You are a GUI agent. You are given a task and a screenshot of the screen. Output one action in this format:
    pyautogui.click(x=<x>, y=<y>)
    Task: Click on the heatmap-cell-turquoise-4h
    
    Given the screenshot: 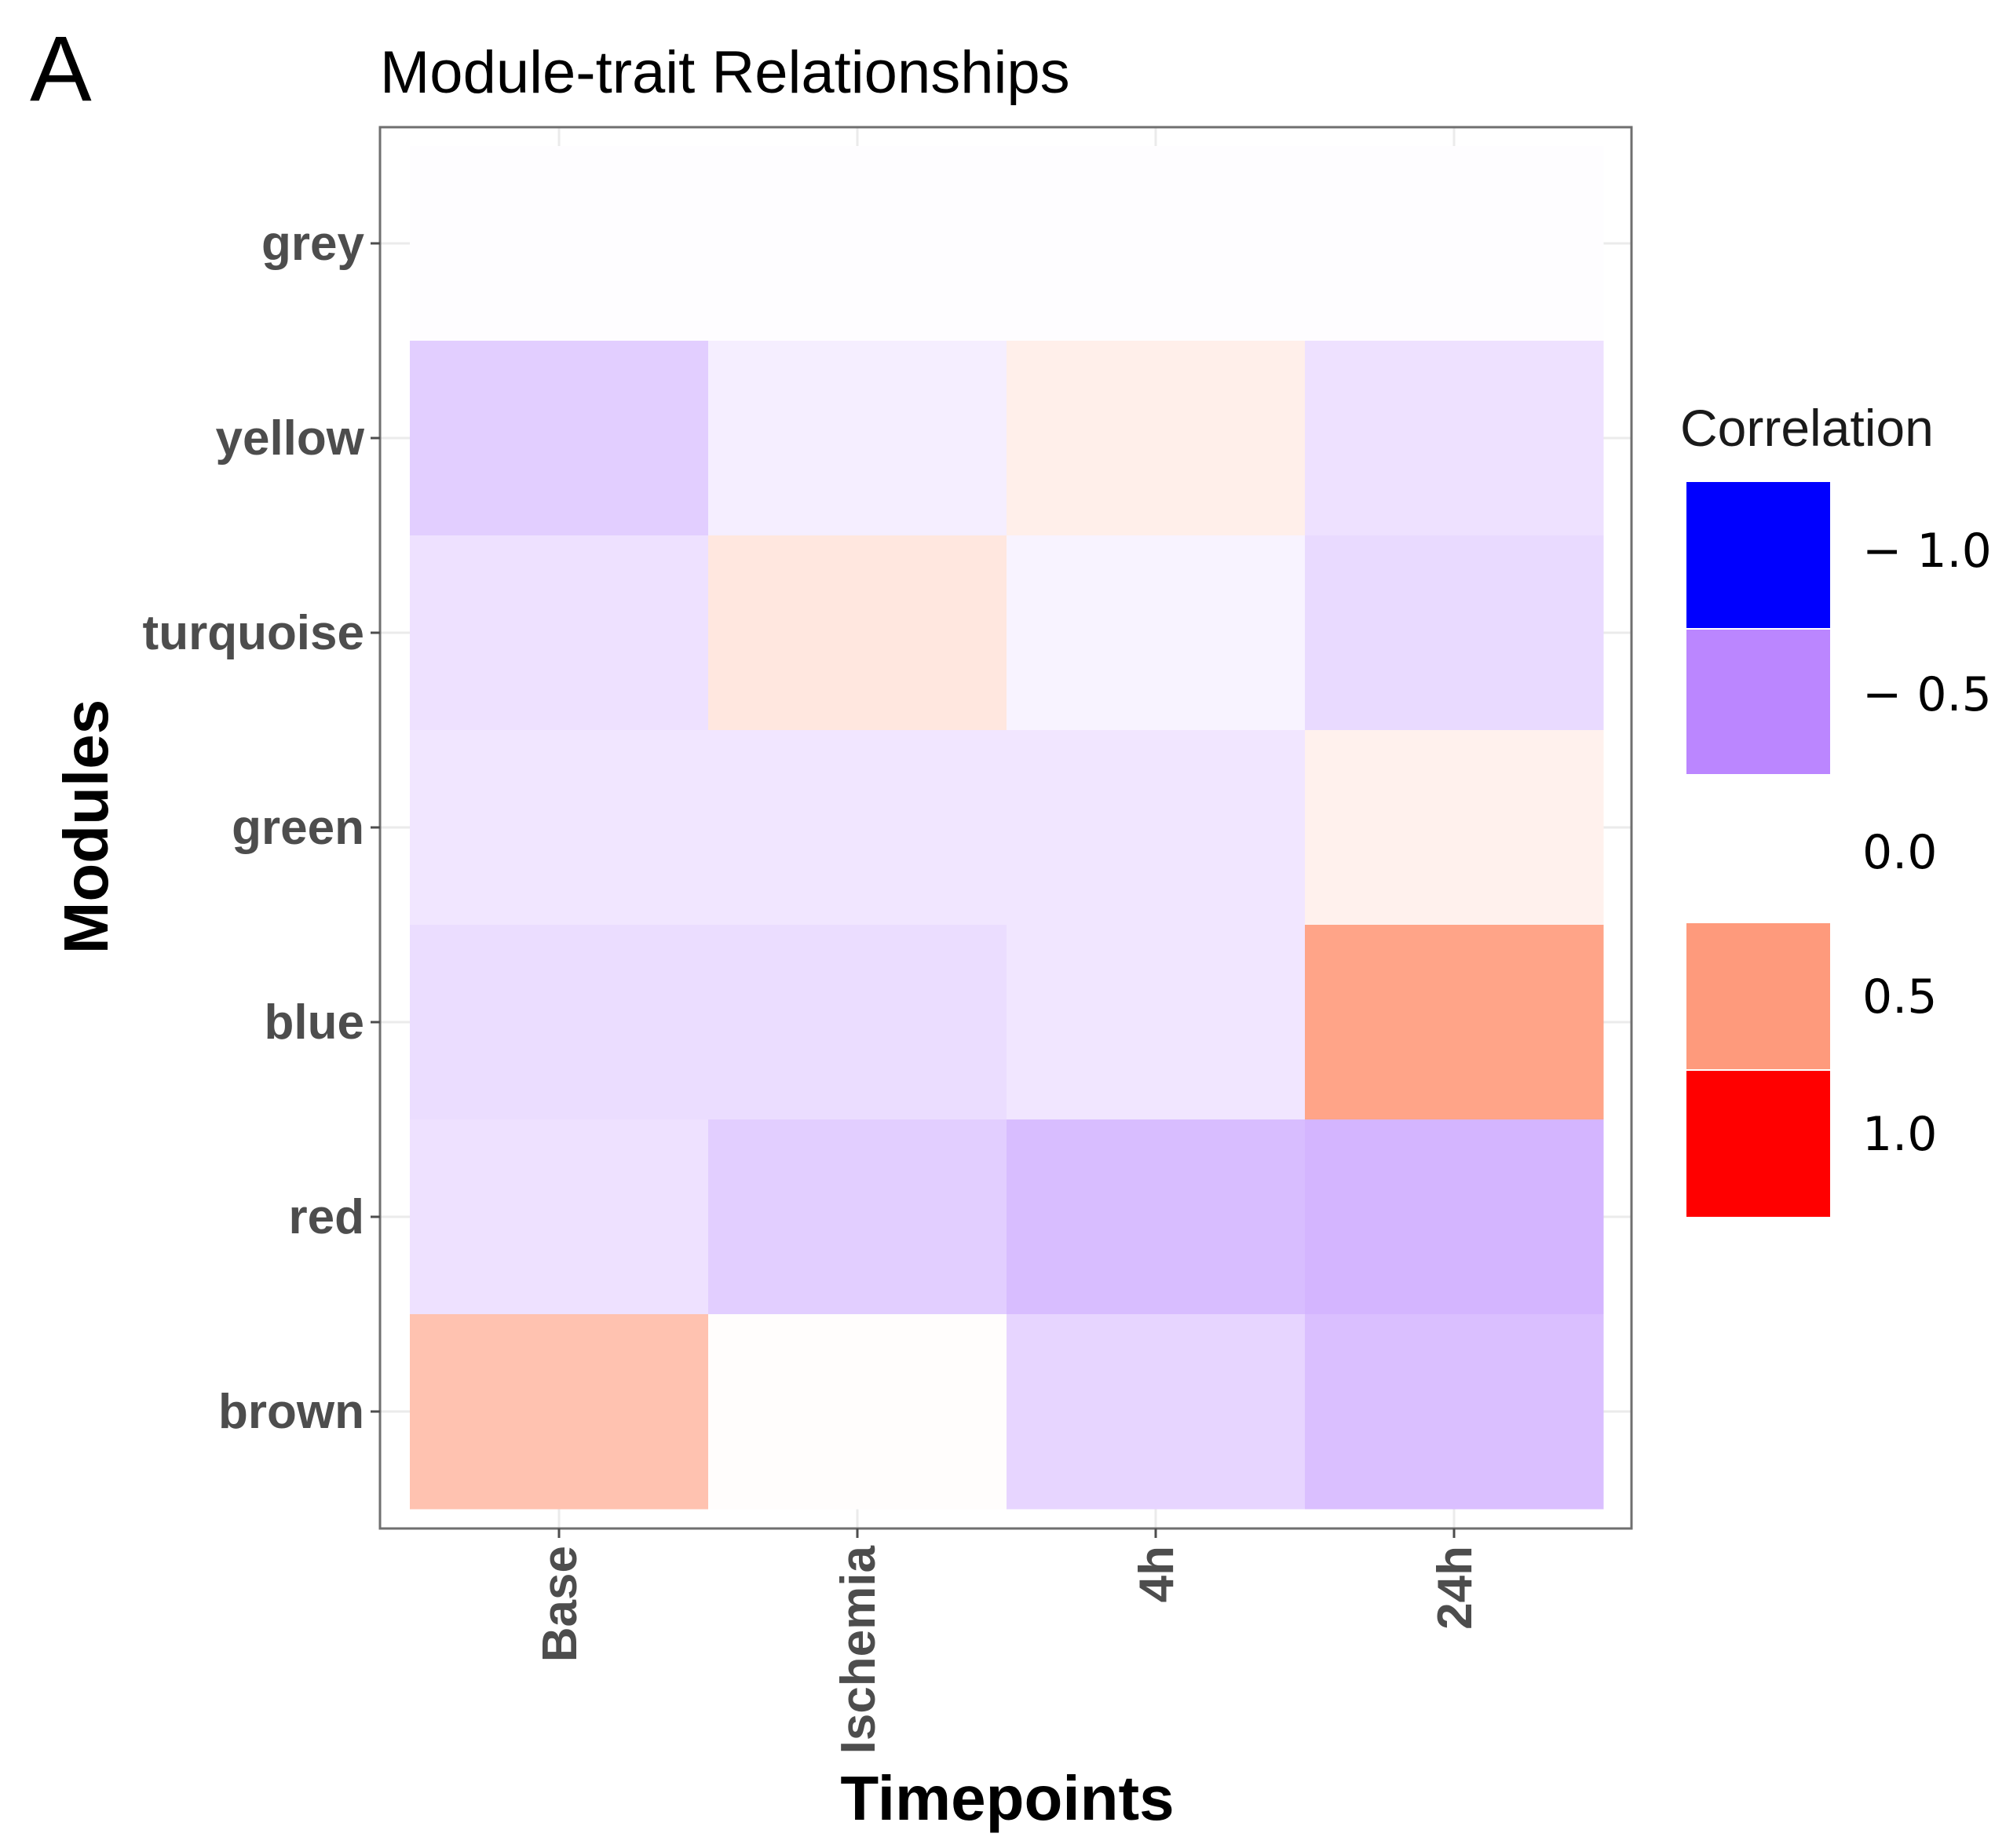 What is the action you would take?
    pyautogui.click(x=1156, y=633)
    